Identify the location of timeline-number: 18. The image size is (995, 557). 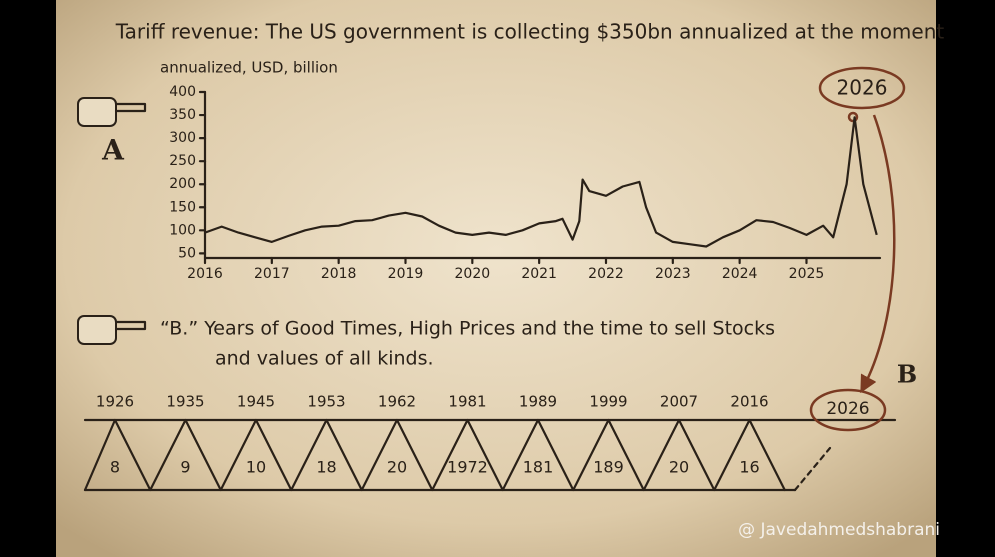
(326, 467).